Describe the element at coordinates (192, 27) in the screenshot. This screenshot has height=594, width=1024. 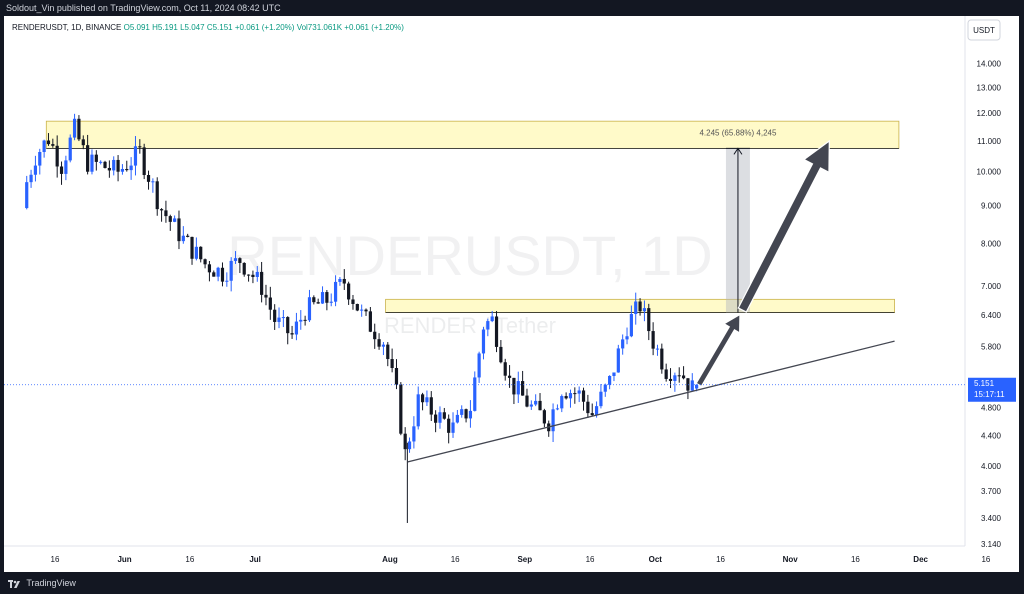
I see `low-value: L5.047` at that location.